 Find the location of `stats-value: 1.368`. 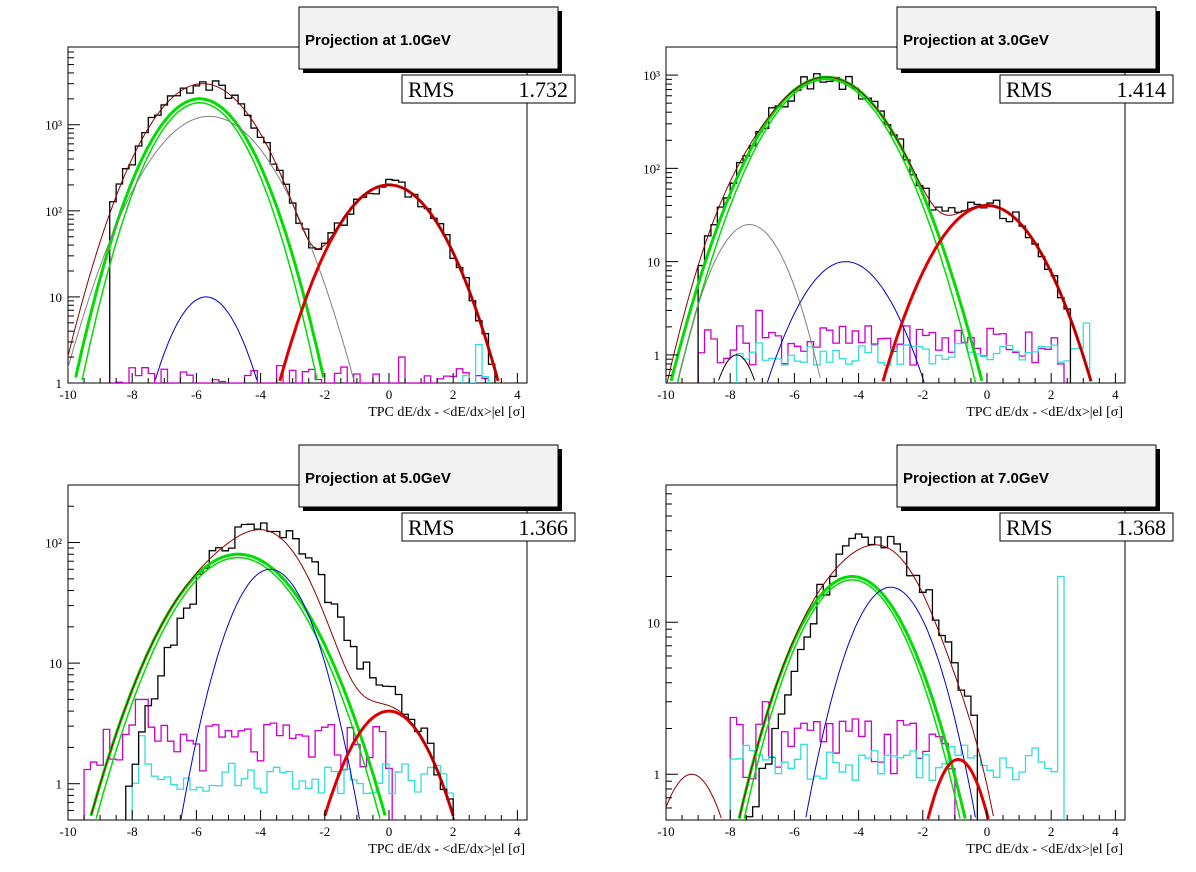

stats-value: 1.368 is located at coordinates (1142, 527).